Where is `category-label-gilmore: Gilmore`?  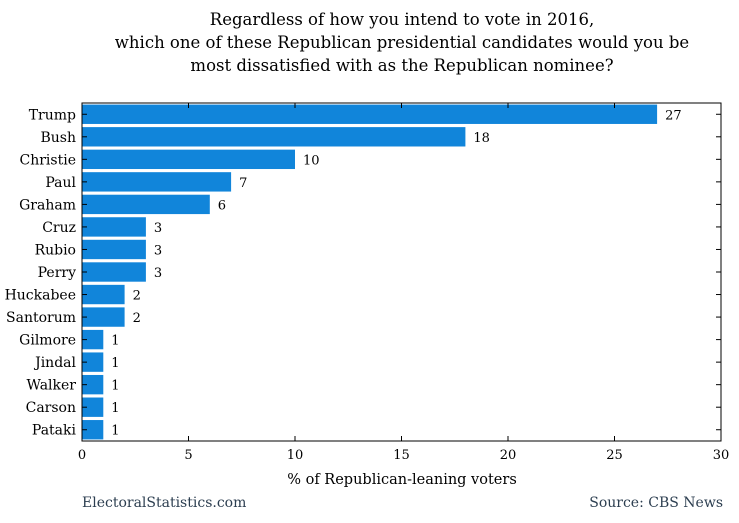 category-label-gilmore: Gilmore is located at coordinates (47, 341).